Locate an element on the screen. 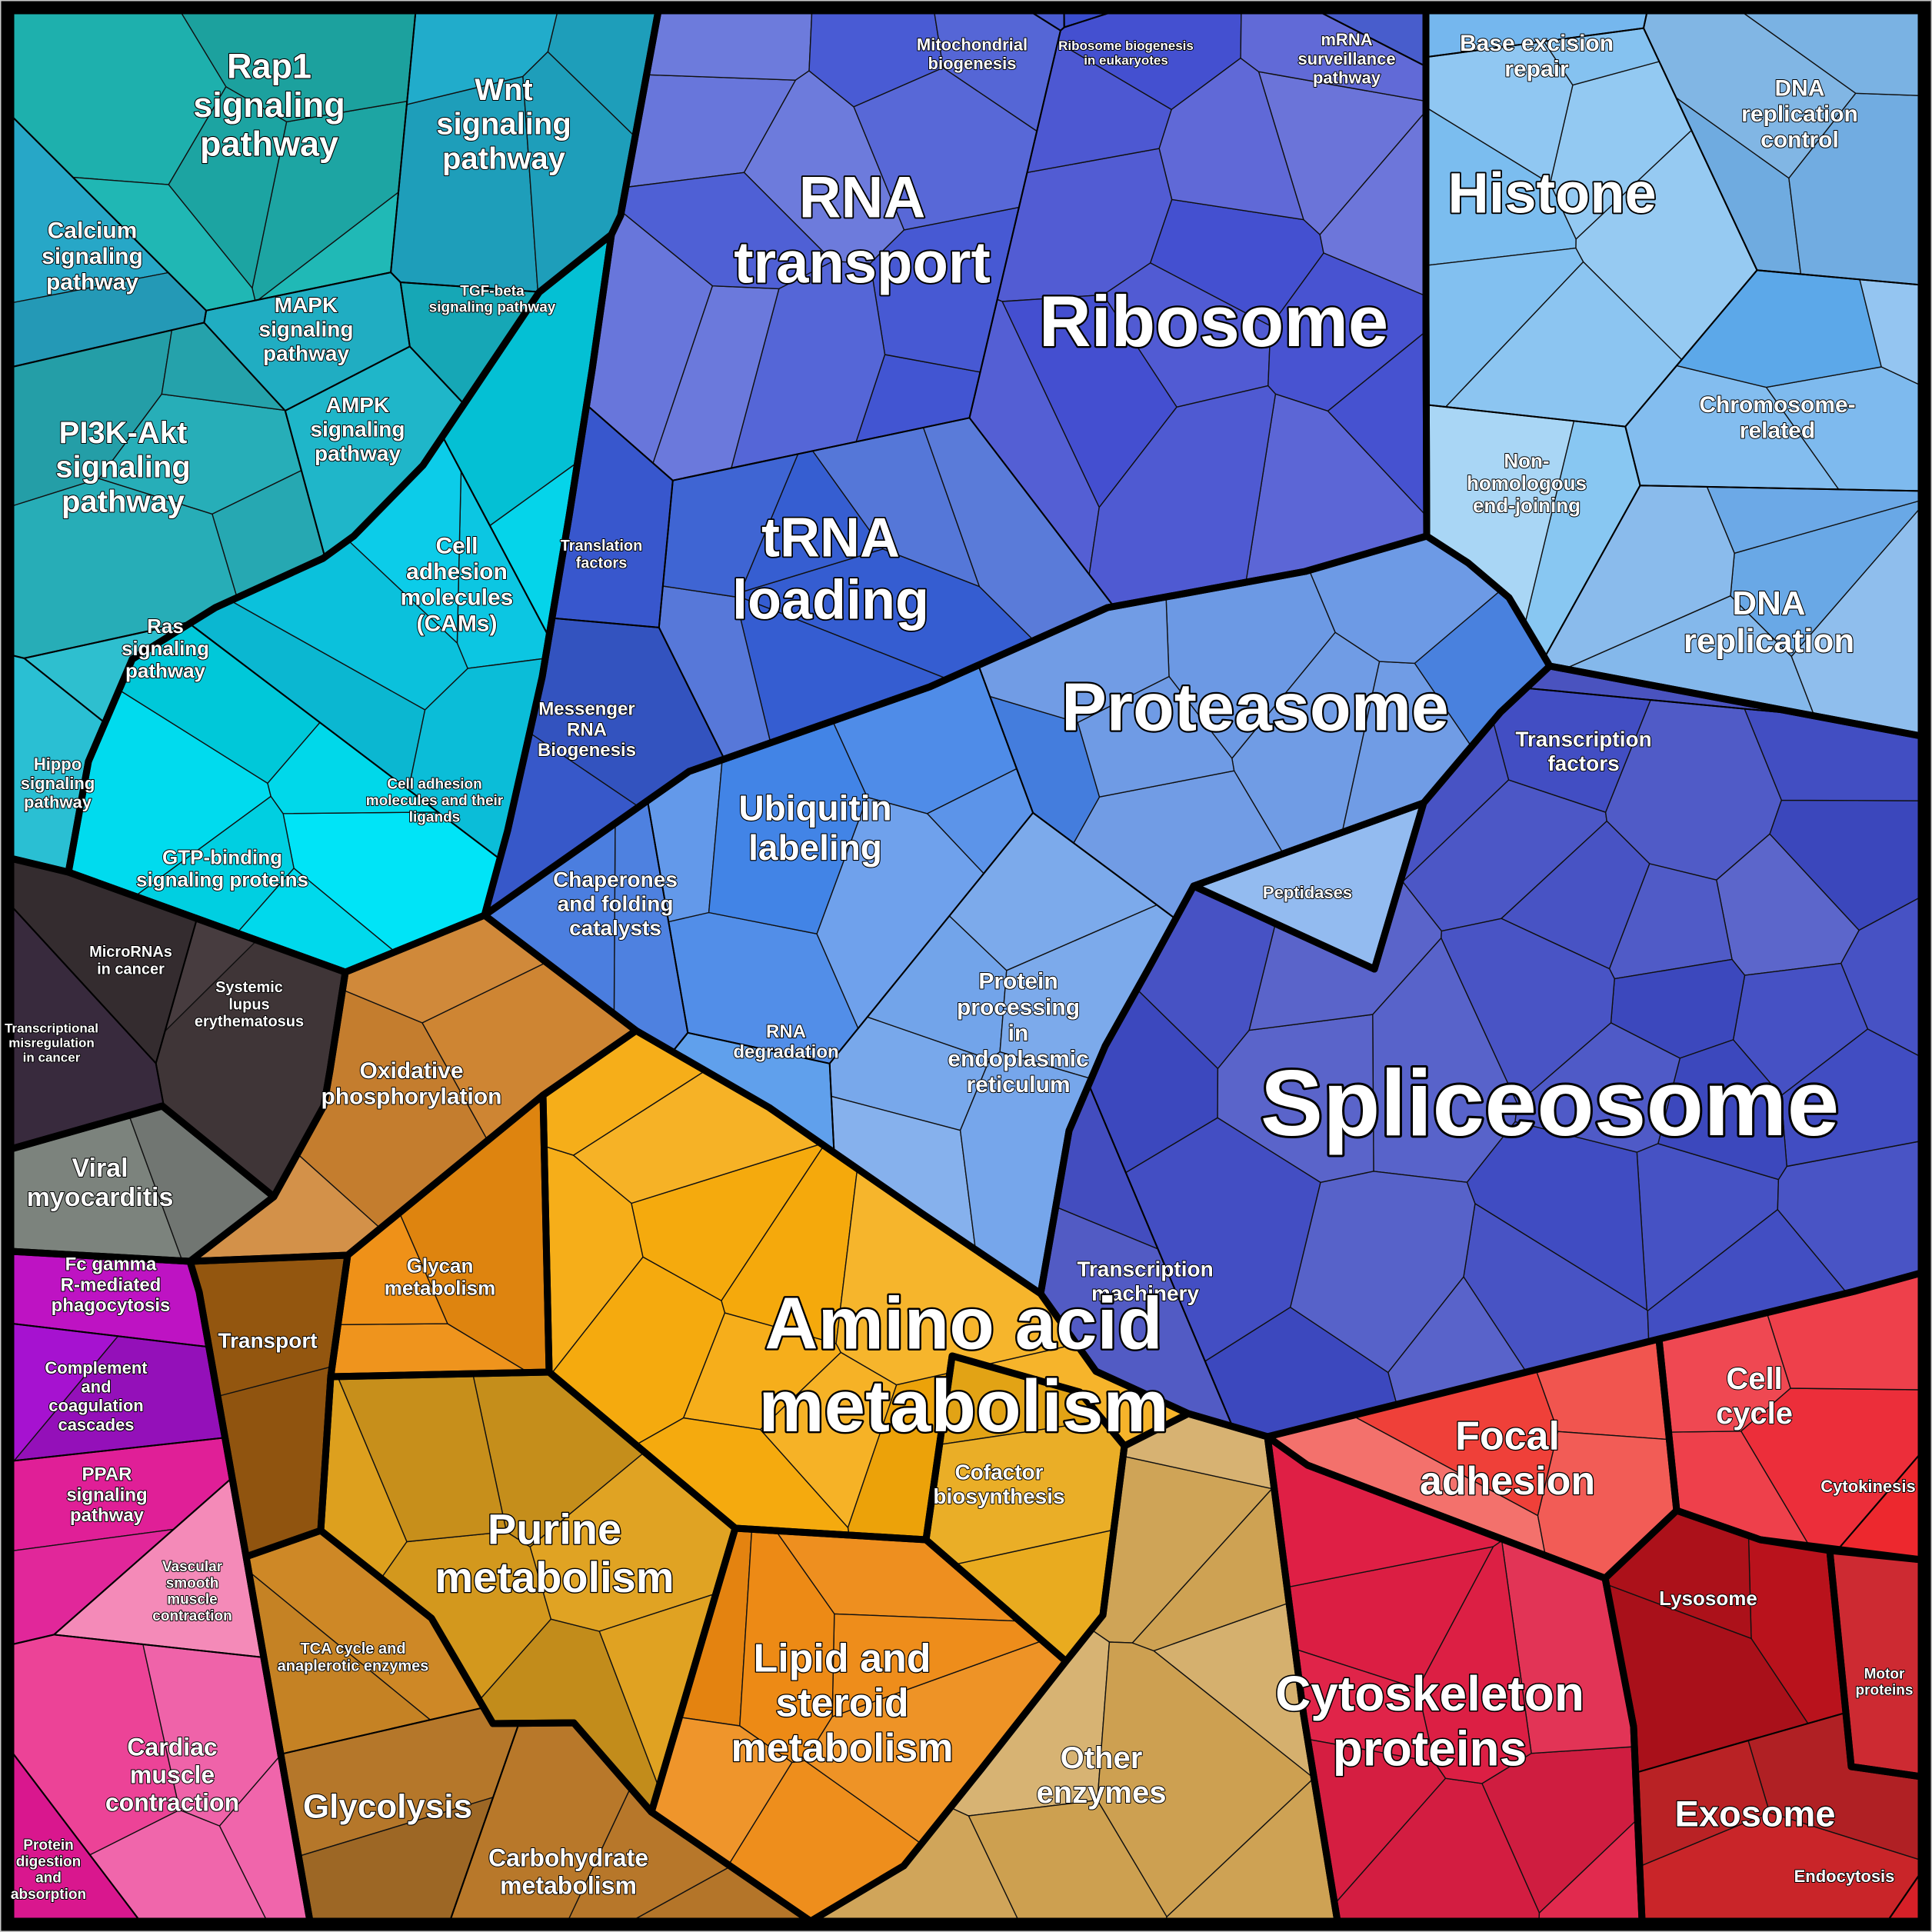 Image resolution: width=1932 pixels, height=1932 pixels. svg-text: TGF-beta is located at coordinates (492, 291).